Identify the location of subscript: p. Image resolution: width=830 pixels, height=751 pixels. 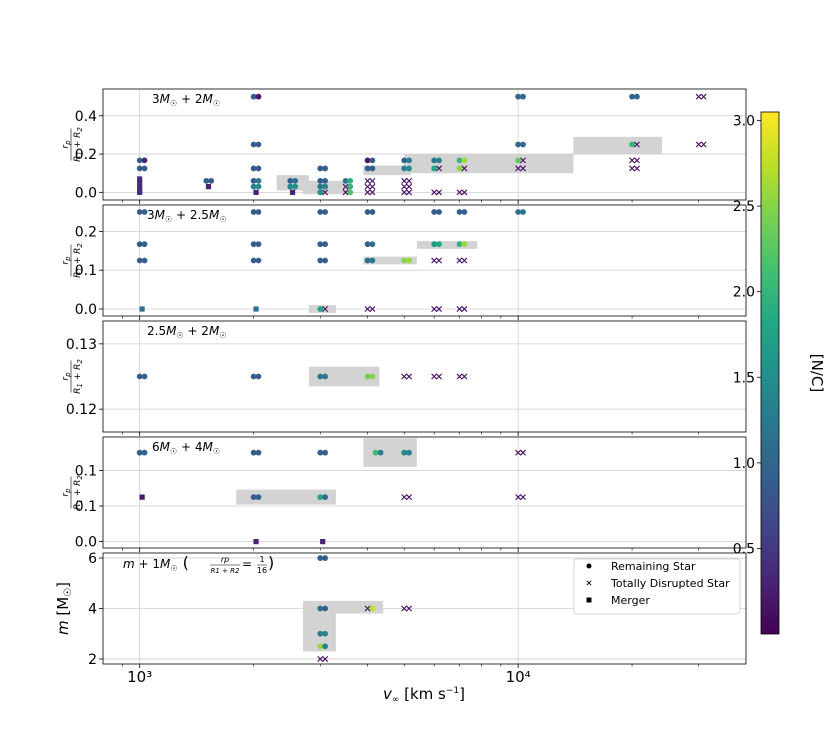
(68, 375).